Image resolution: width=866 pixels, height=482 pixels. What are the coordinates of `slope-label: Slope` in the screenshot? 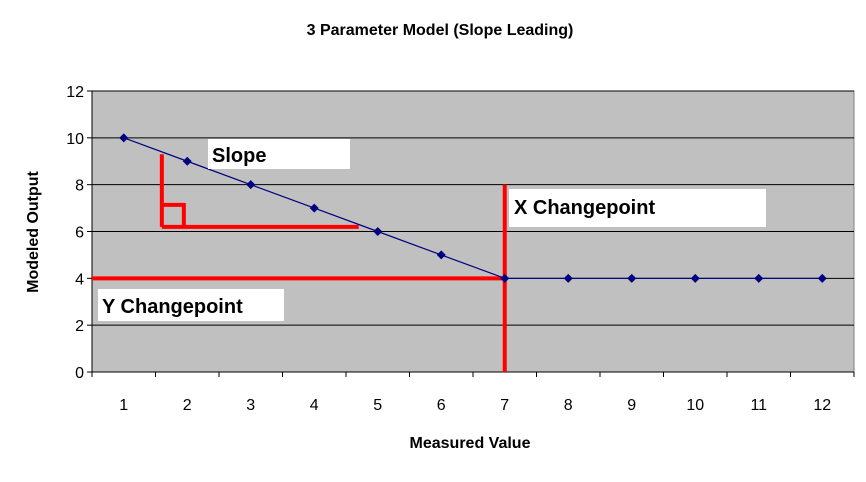 It's located at (239, 156).